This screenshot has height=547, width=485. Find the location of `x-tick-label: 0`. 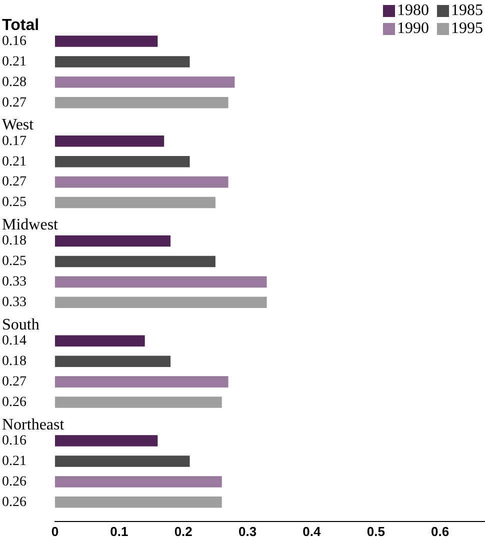

x-tick-label: 0 is located at coordinates (55, 531).